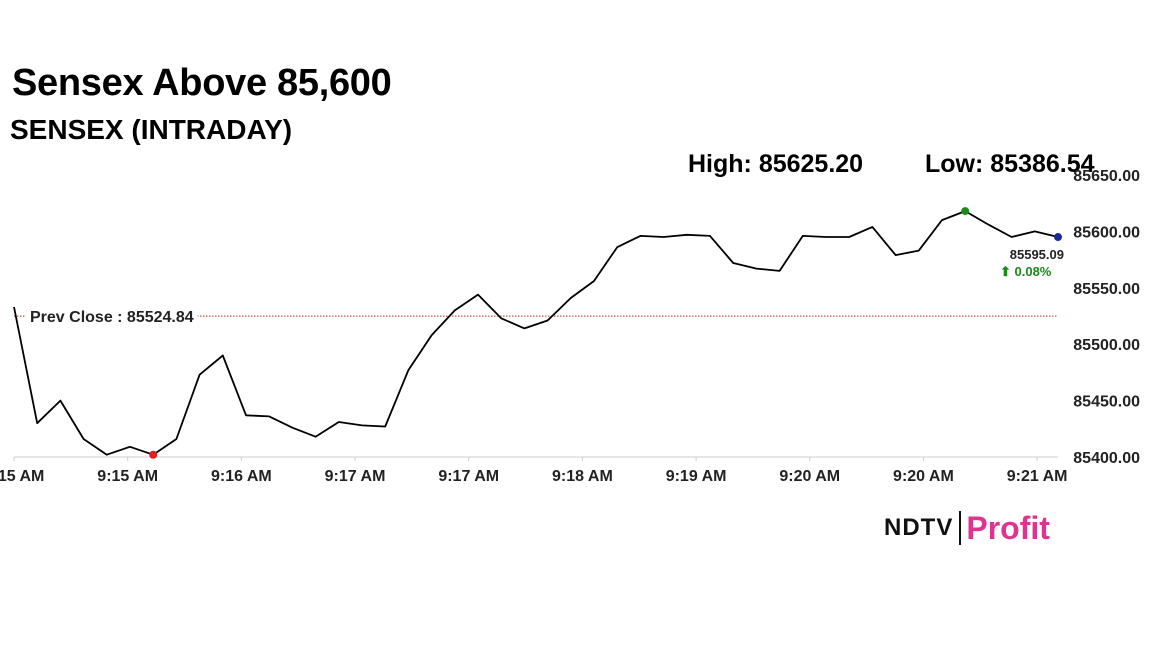  Describe the element at coordinates (965, 211) in the screenshot. I see `high-point-marker` at that location.